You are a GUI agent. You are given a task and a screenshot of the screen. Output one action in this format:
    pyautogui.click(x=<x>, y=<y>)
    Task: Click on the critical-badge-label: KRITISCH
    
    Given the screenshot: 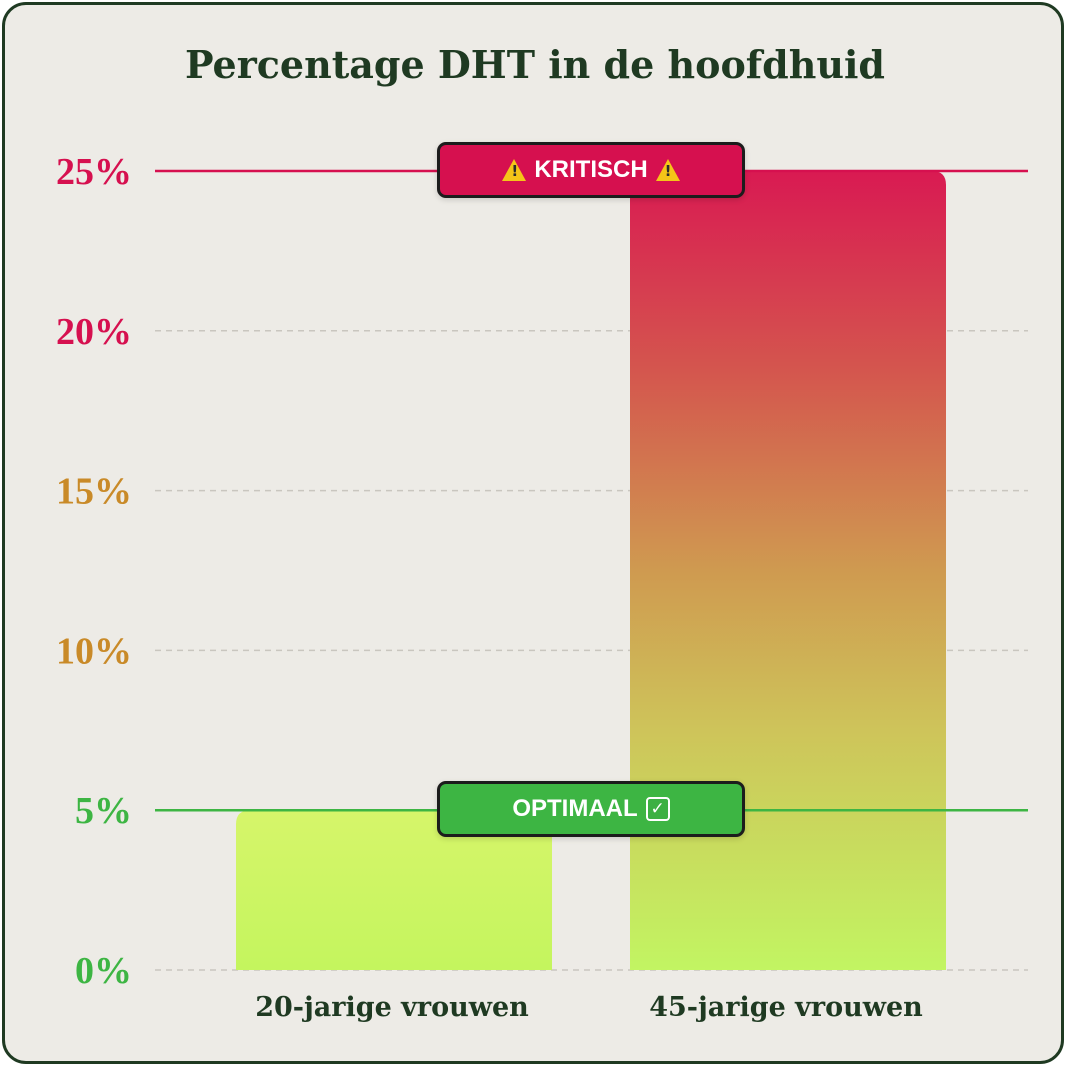 What is the action you would take?
    pyautogui.click(x=591, y=169)
    